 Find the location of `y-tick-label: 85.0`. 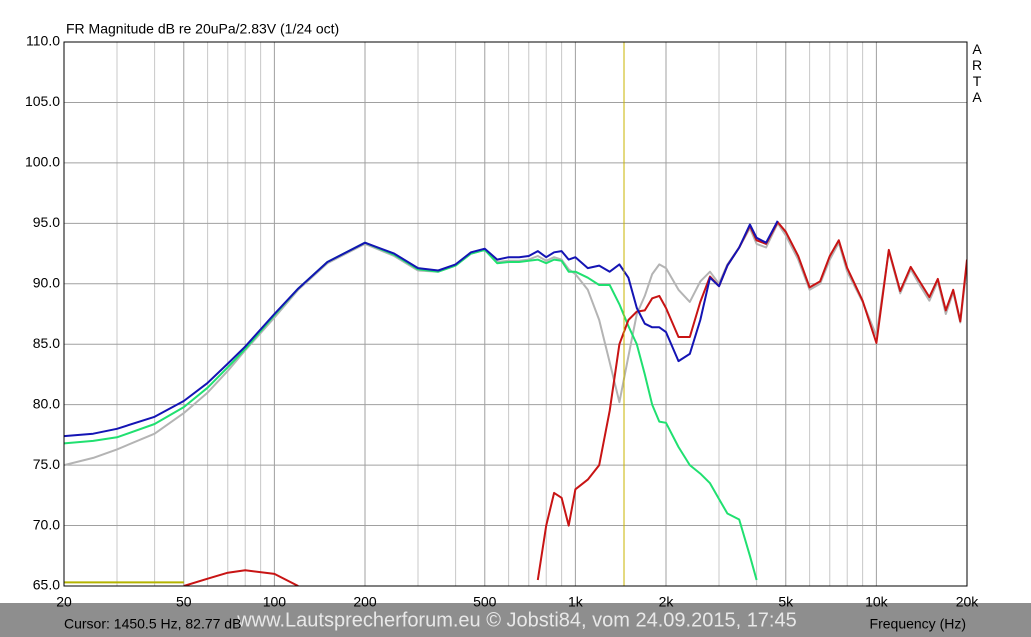

y-tick-label: 85.0 is located at coordinates (46, 343).